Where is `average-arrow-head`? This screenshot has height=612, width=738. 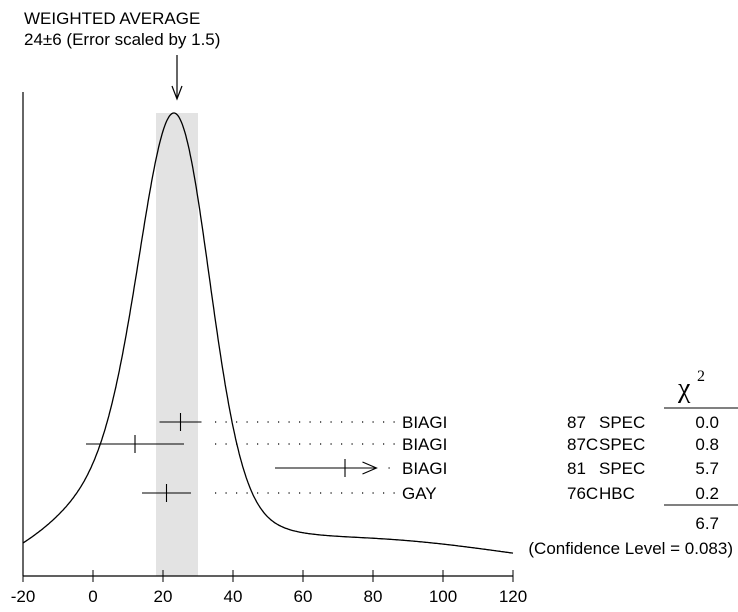
average-arrow-head is located at coordinates (177, 93).